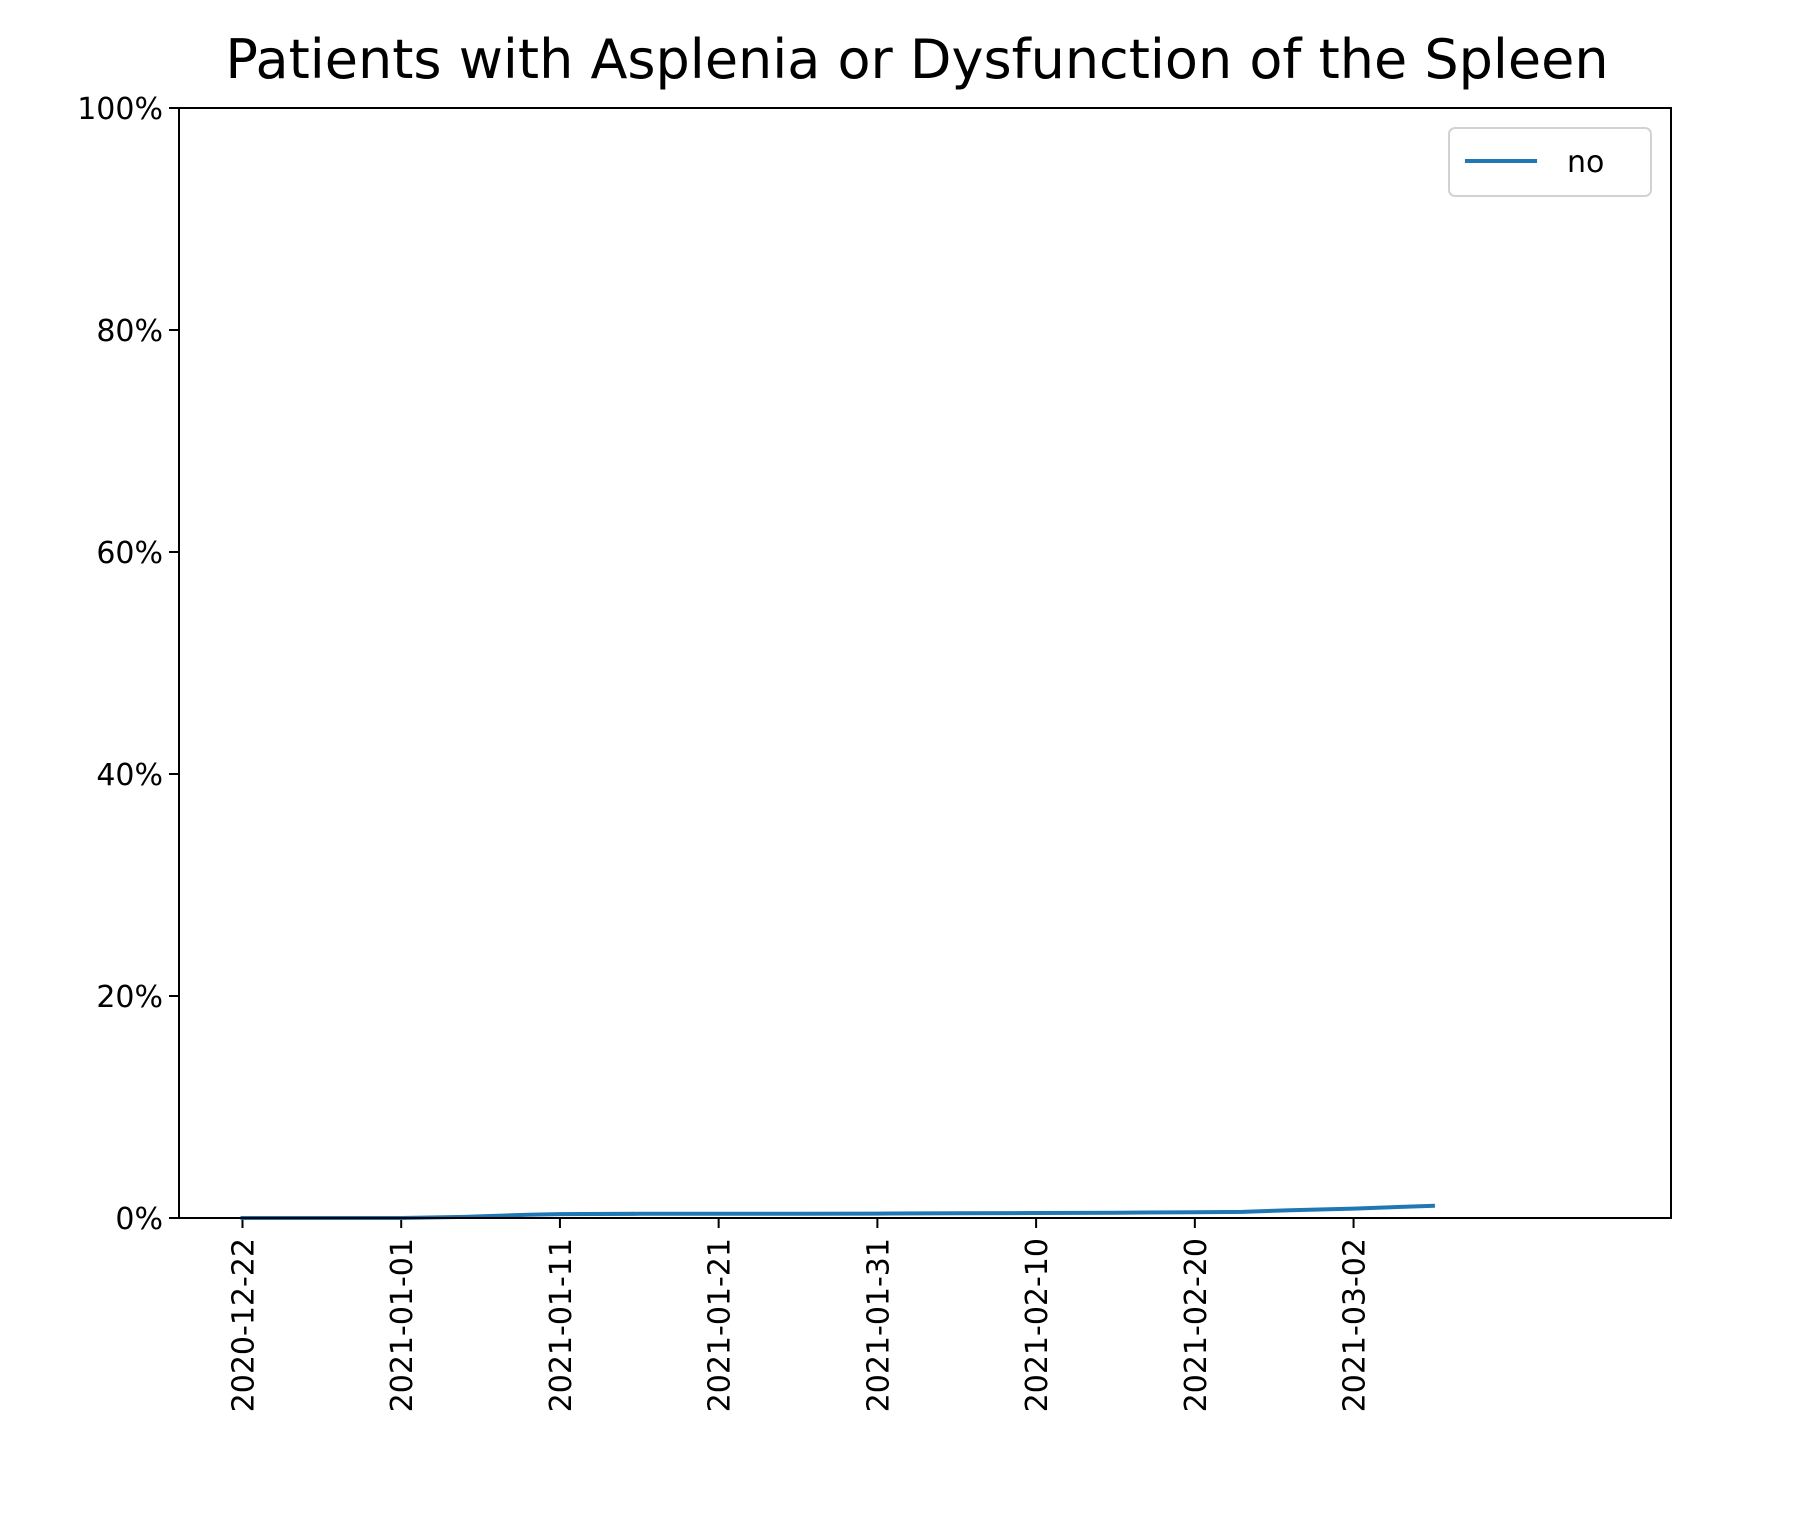 The height and width of the screenshot is (1516, 1804). I want to click on legend: no, so click(1550, 162).